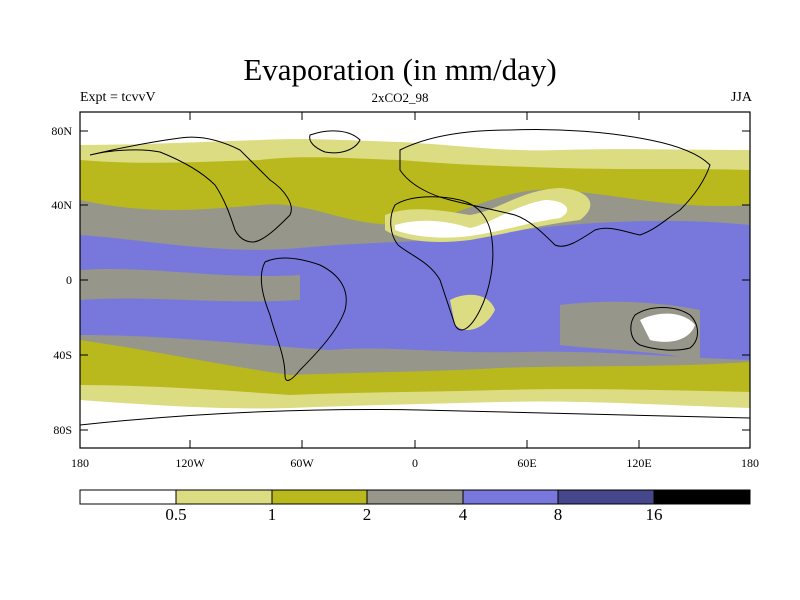  I want to click on run-label: 2xCO2_98, so click(400, 97).